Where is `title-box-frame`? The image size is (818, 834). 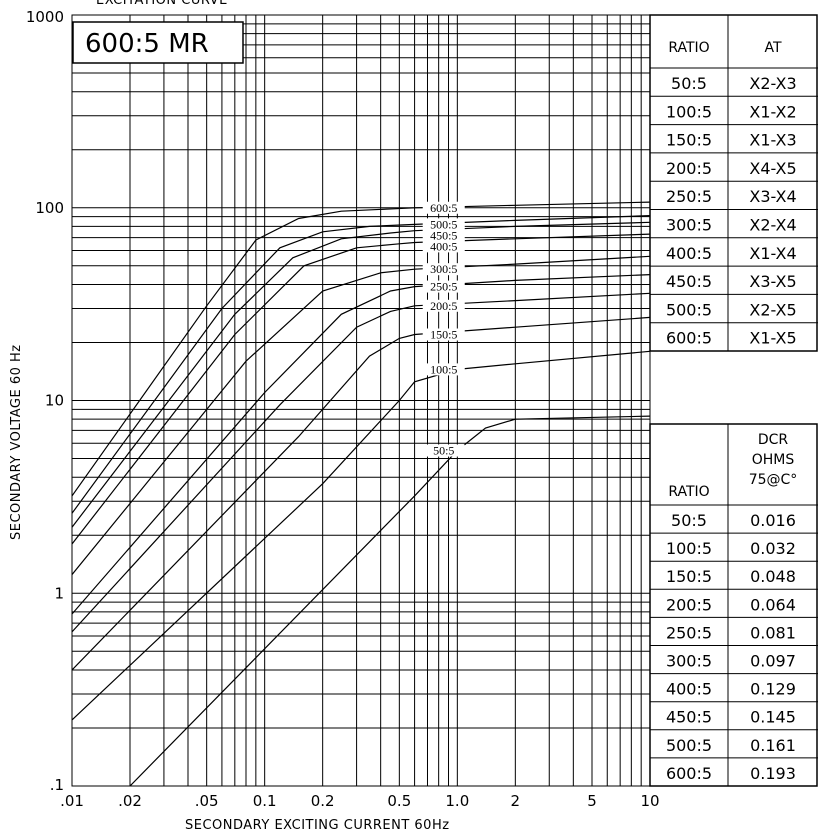 title-box-frame is located at coordinates (158, 42).